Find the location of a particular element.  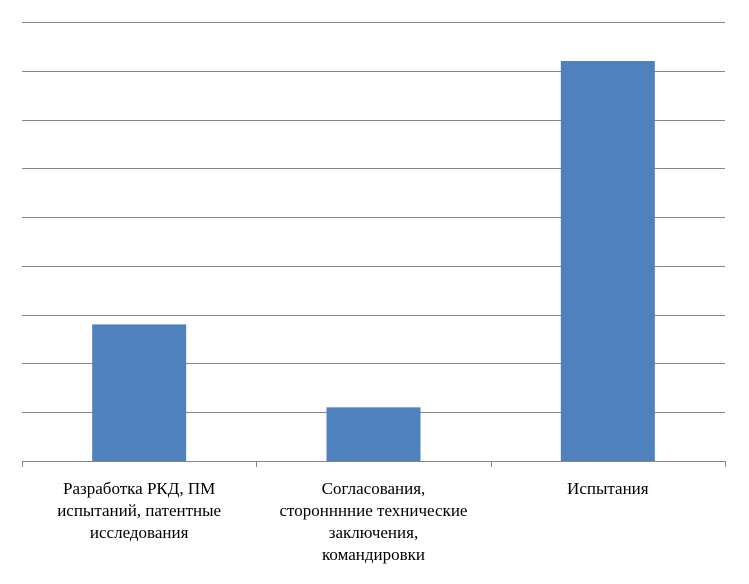

x-tick-label-line: Согласования, is located at coordinates (373, 488).